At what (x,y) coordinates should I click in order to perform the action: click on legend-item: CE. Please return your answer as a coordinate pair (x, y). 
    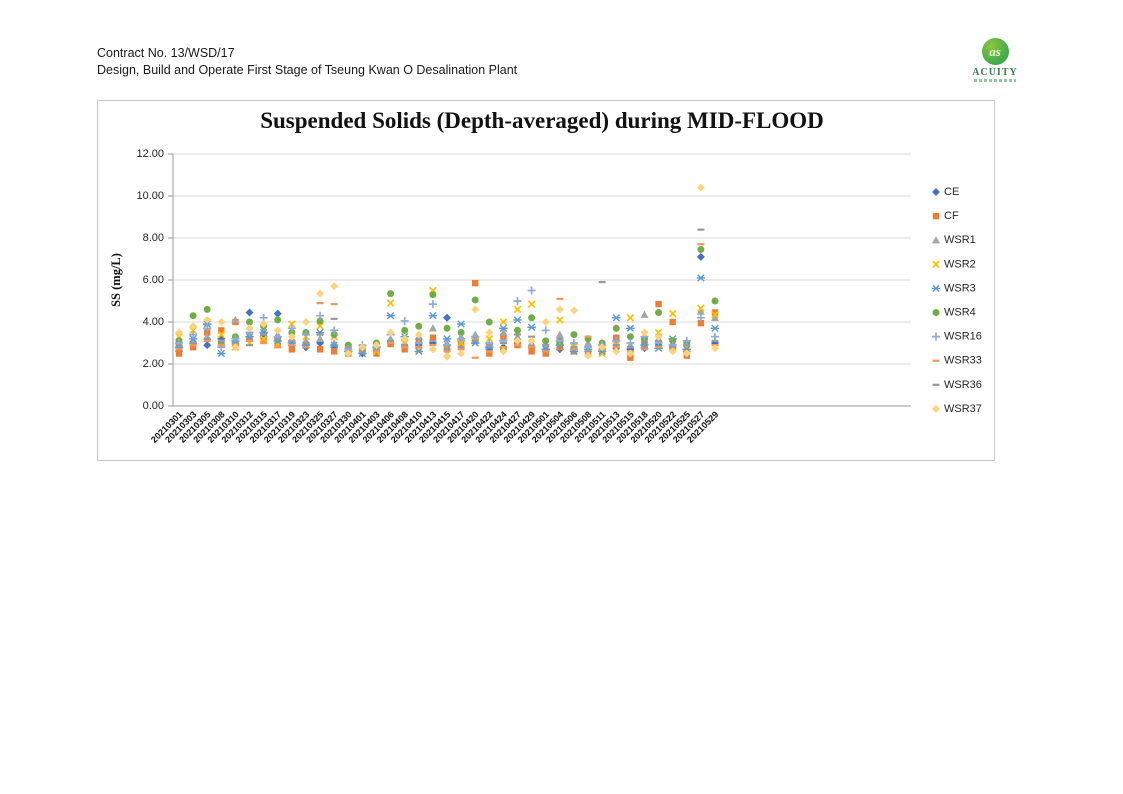
    Looking at the image, I should click on (945, 192).